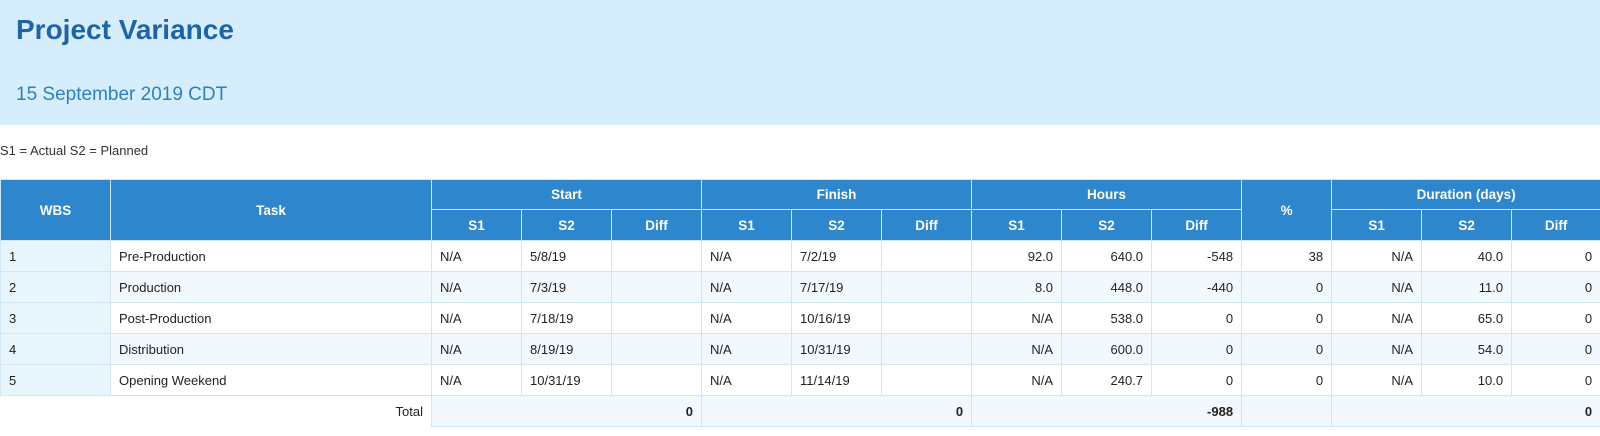 The height and width of the screenshot is (436, 1600). I want to click on cell-start-s2: 7/18/19, so click(566, 318).